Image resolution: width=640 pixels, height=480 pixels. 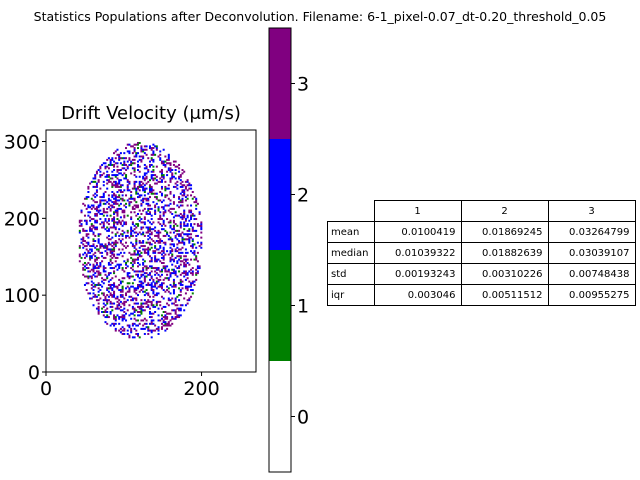 What do you see at coordinates (22, 143) in the screenshot?
I see `y-tick-label: 300` at bounding box center [22, 143].